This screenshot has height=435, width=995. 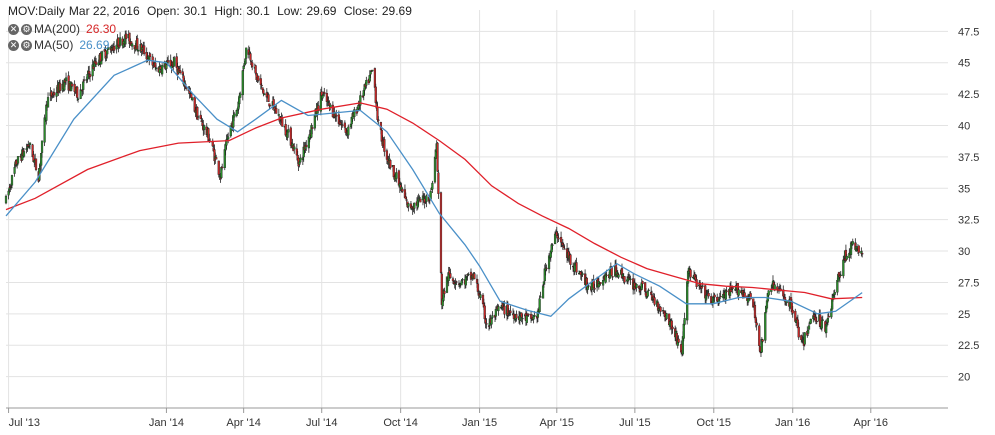 What do you see at coordinates (964, 189) in the screenshot?
I see `y-tick-label: 35` at bounding box center [964, 189].